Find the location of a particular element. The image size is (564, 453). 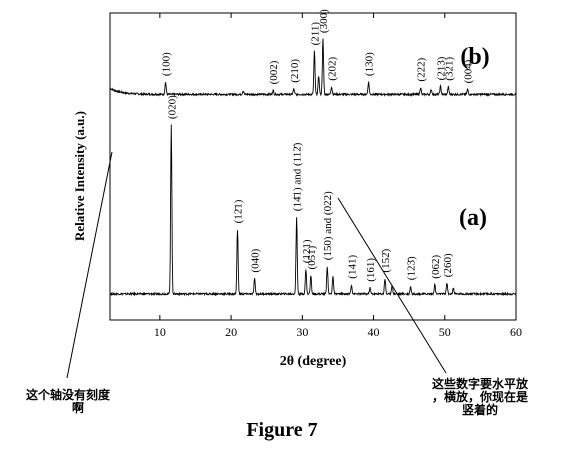

panel-label-a: (a) is located at coordinates (473, 218).